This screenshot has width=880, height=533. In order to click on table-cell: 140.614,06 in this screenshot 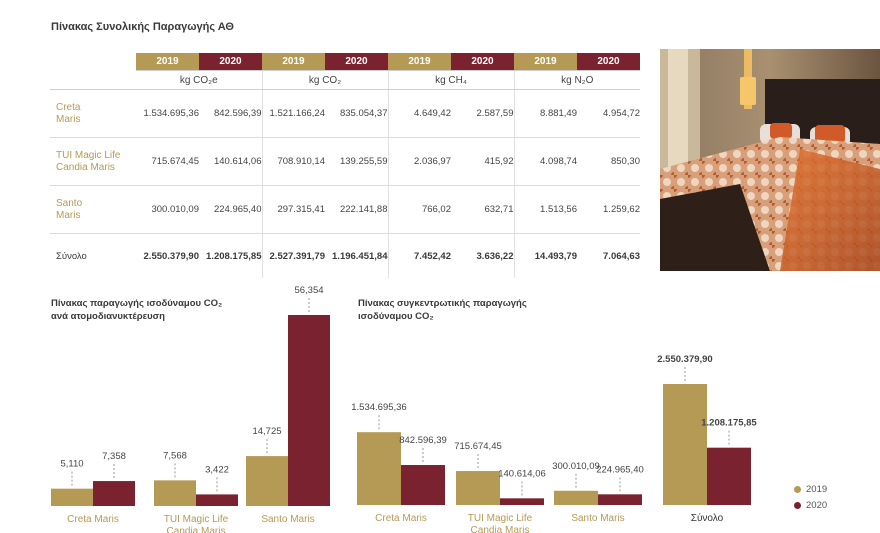, I will do `click(230, 161)`.